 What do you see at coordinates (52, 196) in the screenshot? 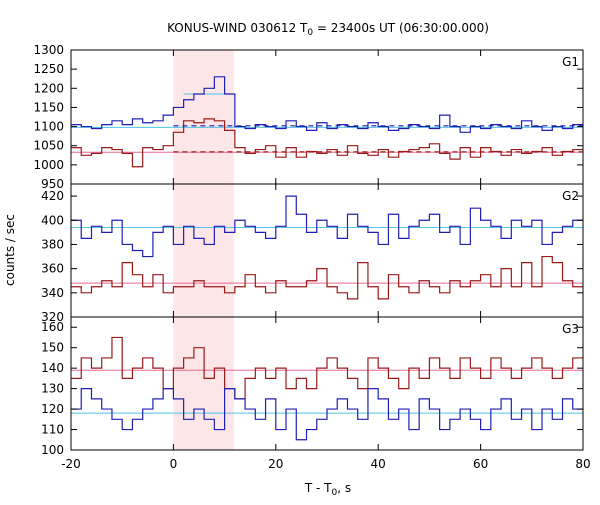
I see `y-tick-label: 420` at bounding box center [52, 196].